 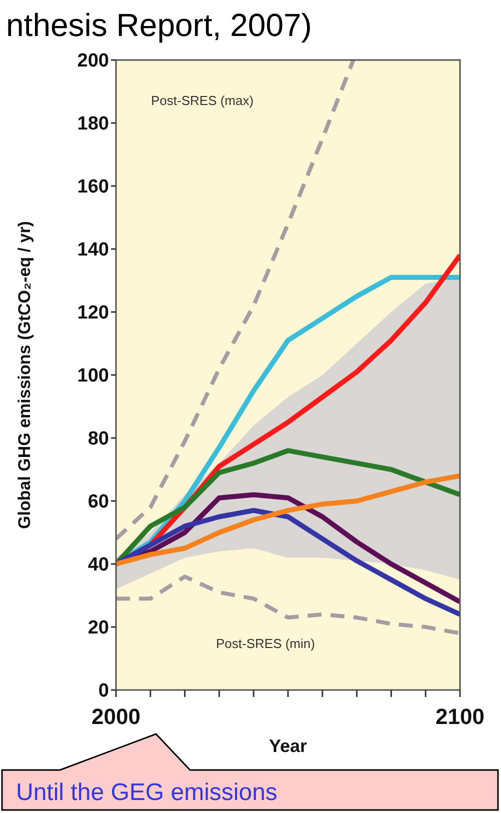 I want to click on y-tick-label: 40, so click(x=98, y=565).